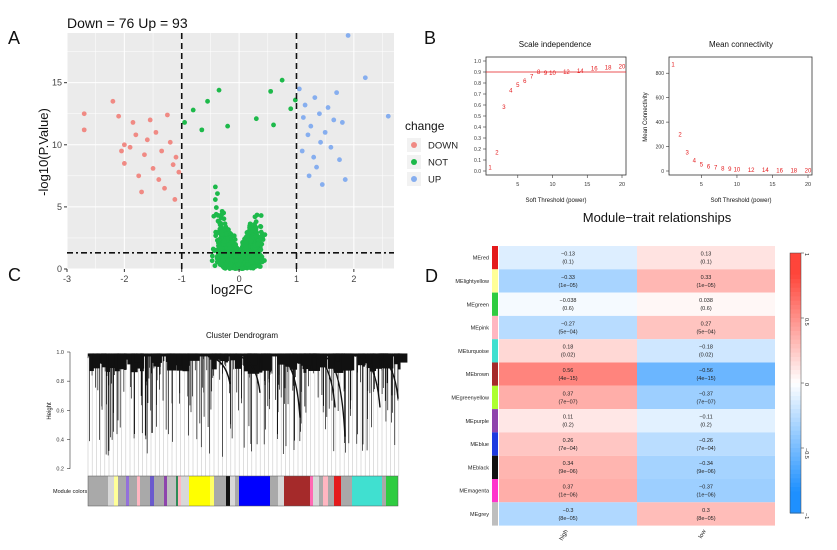 The image size is (837, 550). What do you see at coordinates (243, 491) in the screenshot?
I see `module-color-frame` at bounding box center [243, 491].